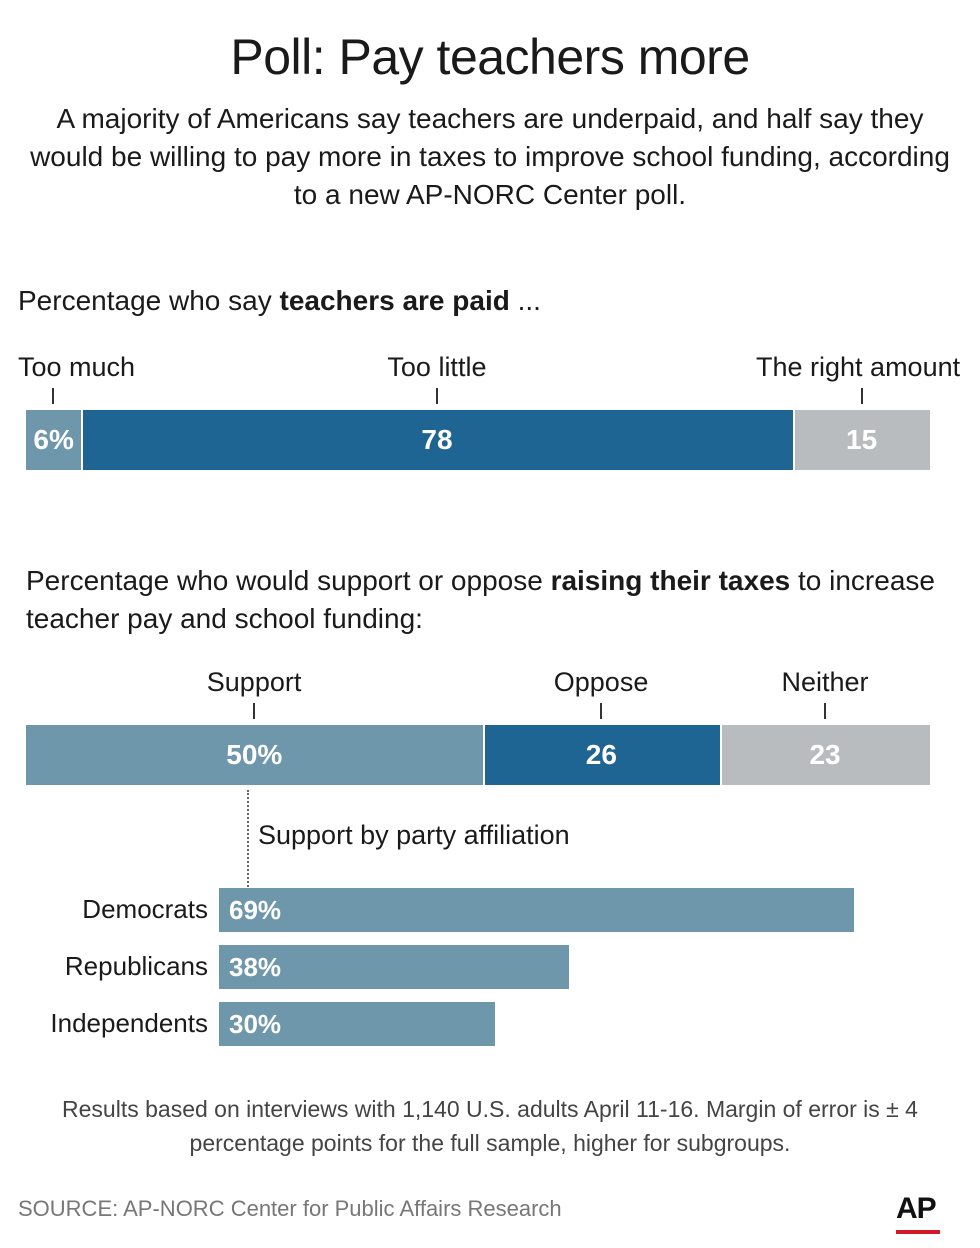  Describe the element at coordinates (414, 835) in the screenshot. I see `party-chart-title: Support by party affiliation` at that location.